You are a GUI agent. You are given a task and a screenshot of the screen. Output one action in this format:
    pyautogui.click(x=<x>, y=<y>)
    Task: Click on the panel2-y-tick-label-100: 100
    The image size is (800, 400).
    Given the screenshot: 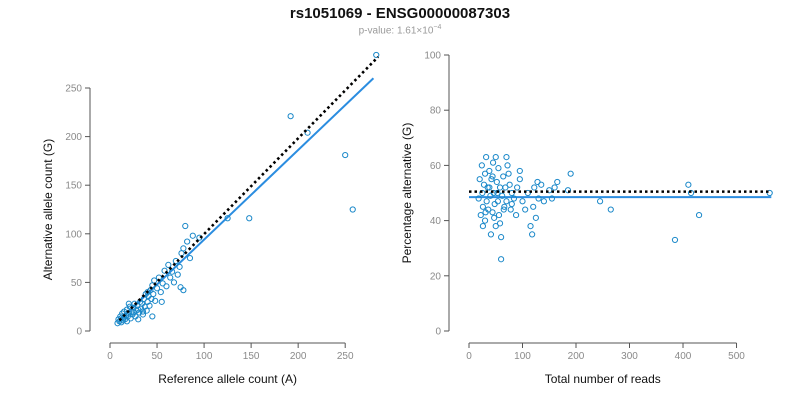 What is the action you would take?
    pyautogui.click(x=432, y=56)
    